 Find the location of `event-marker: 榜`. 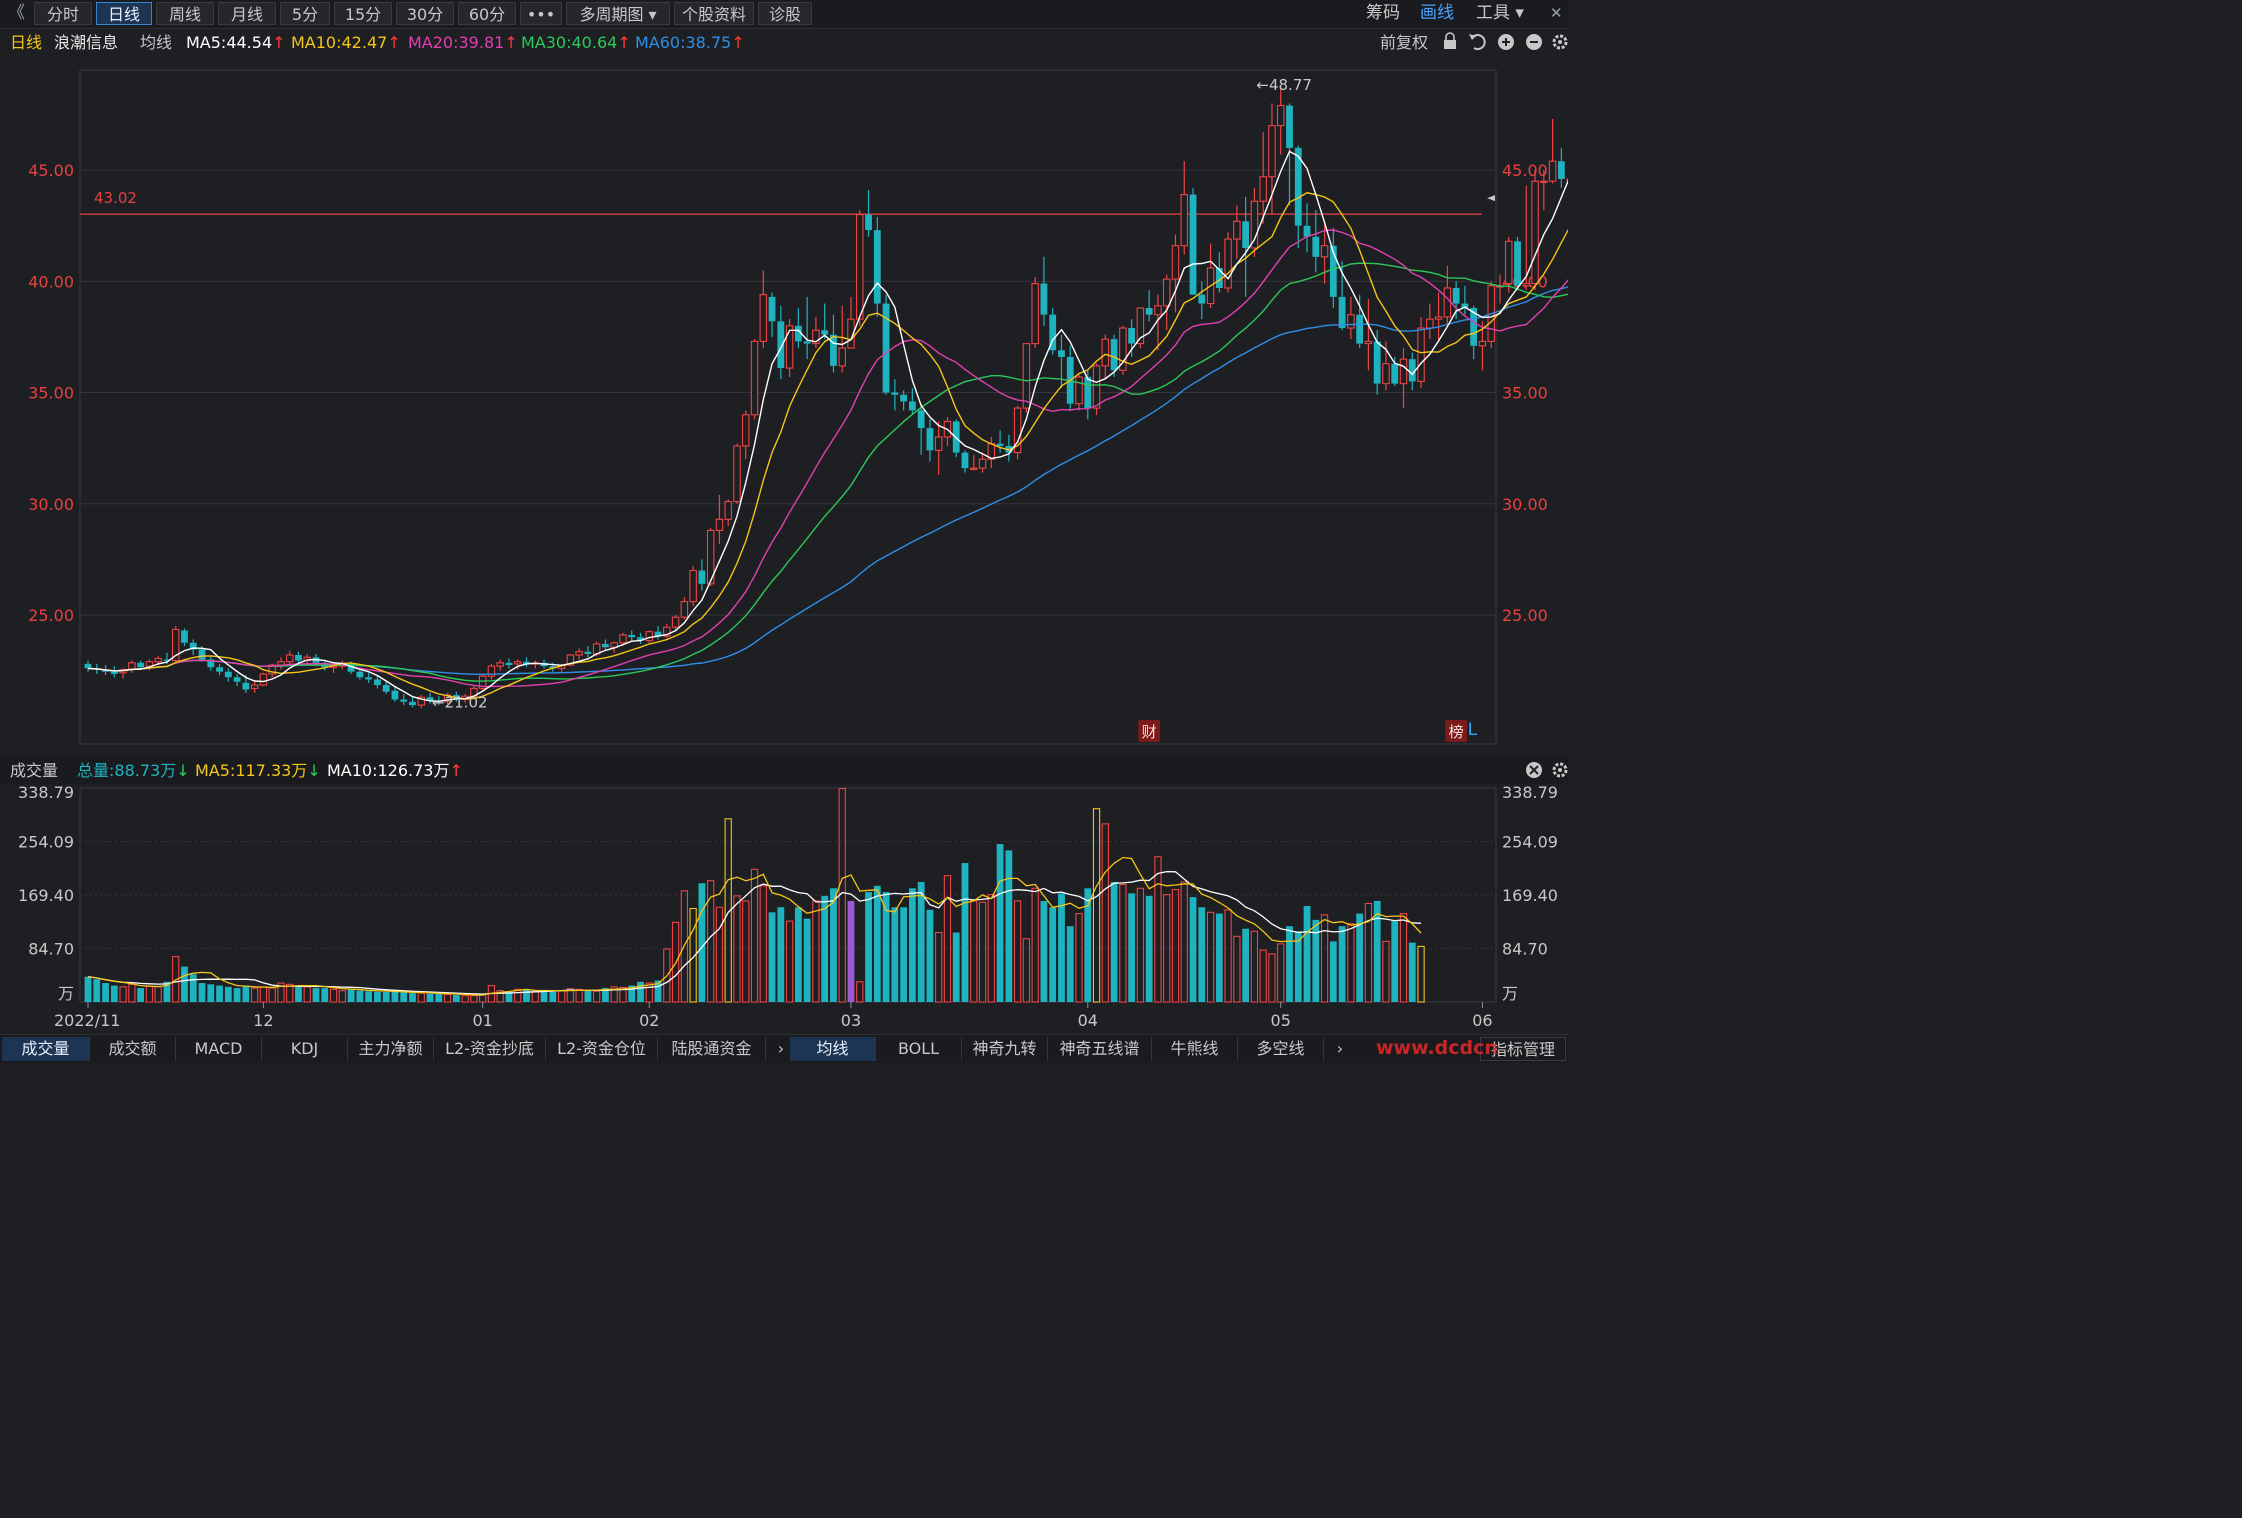

event-marker: 榜 is located at coordinates (1456, 731).